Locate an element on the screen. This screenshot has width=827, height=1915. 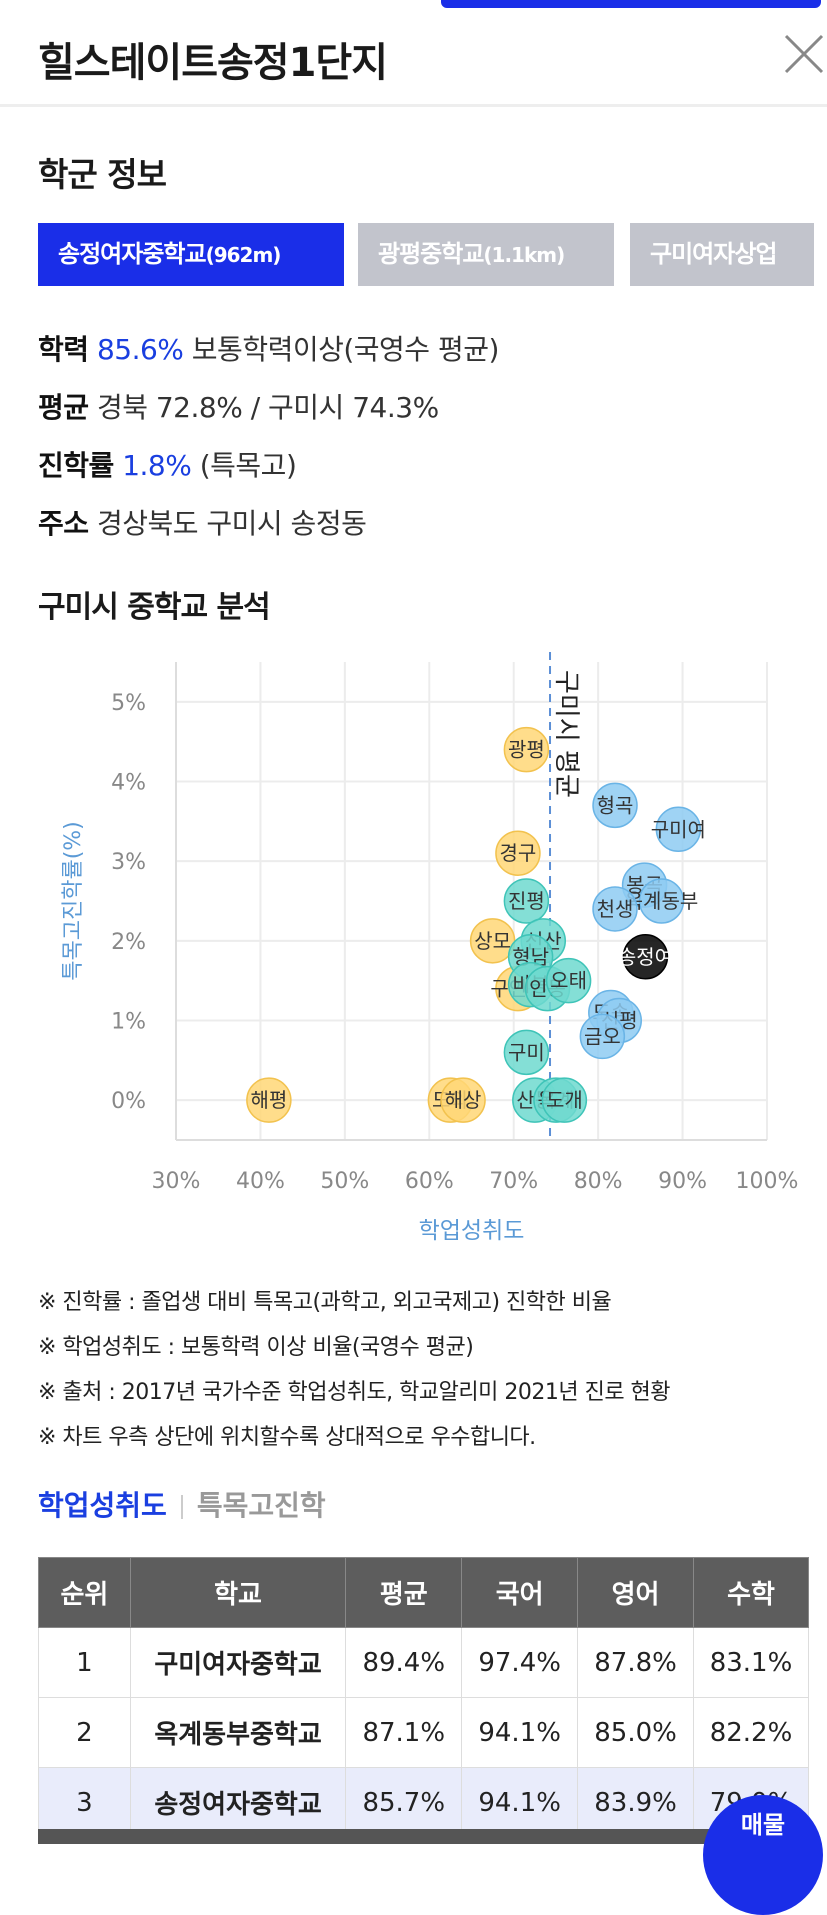
col-school: 학교 is located at coordinates (238, 1592).